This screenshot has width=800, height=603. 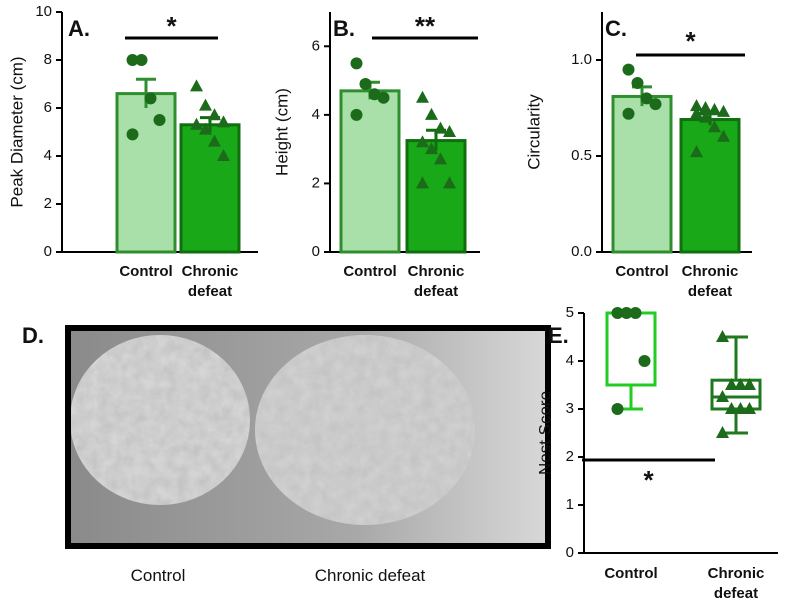 I want to click on error-bar, so click(x=146, y=92).